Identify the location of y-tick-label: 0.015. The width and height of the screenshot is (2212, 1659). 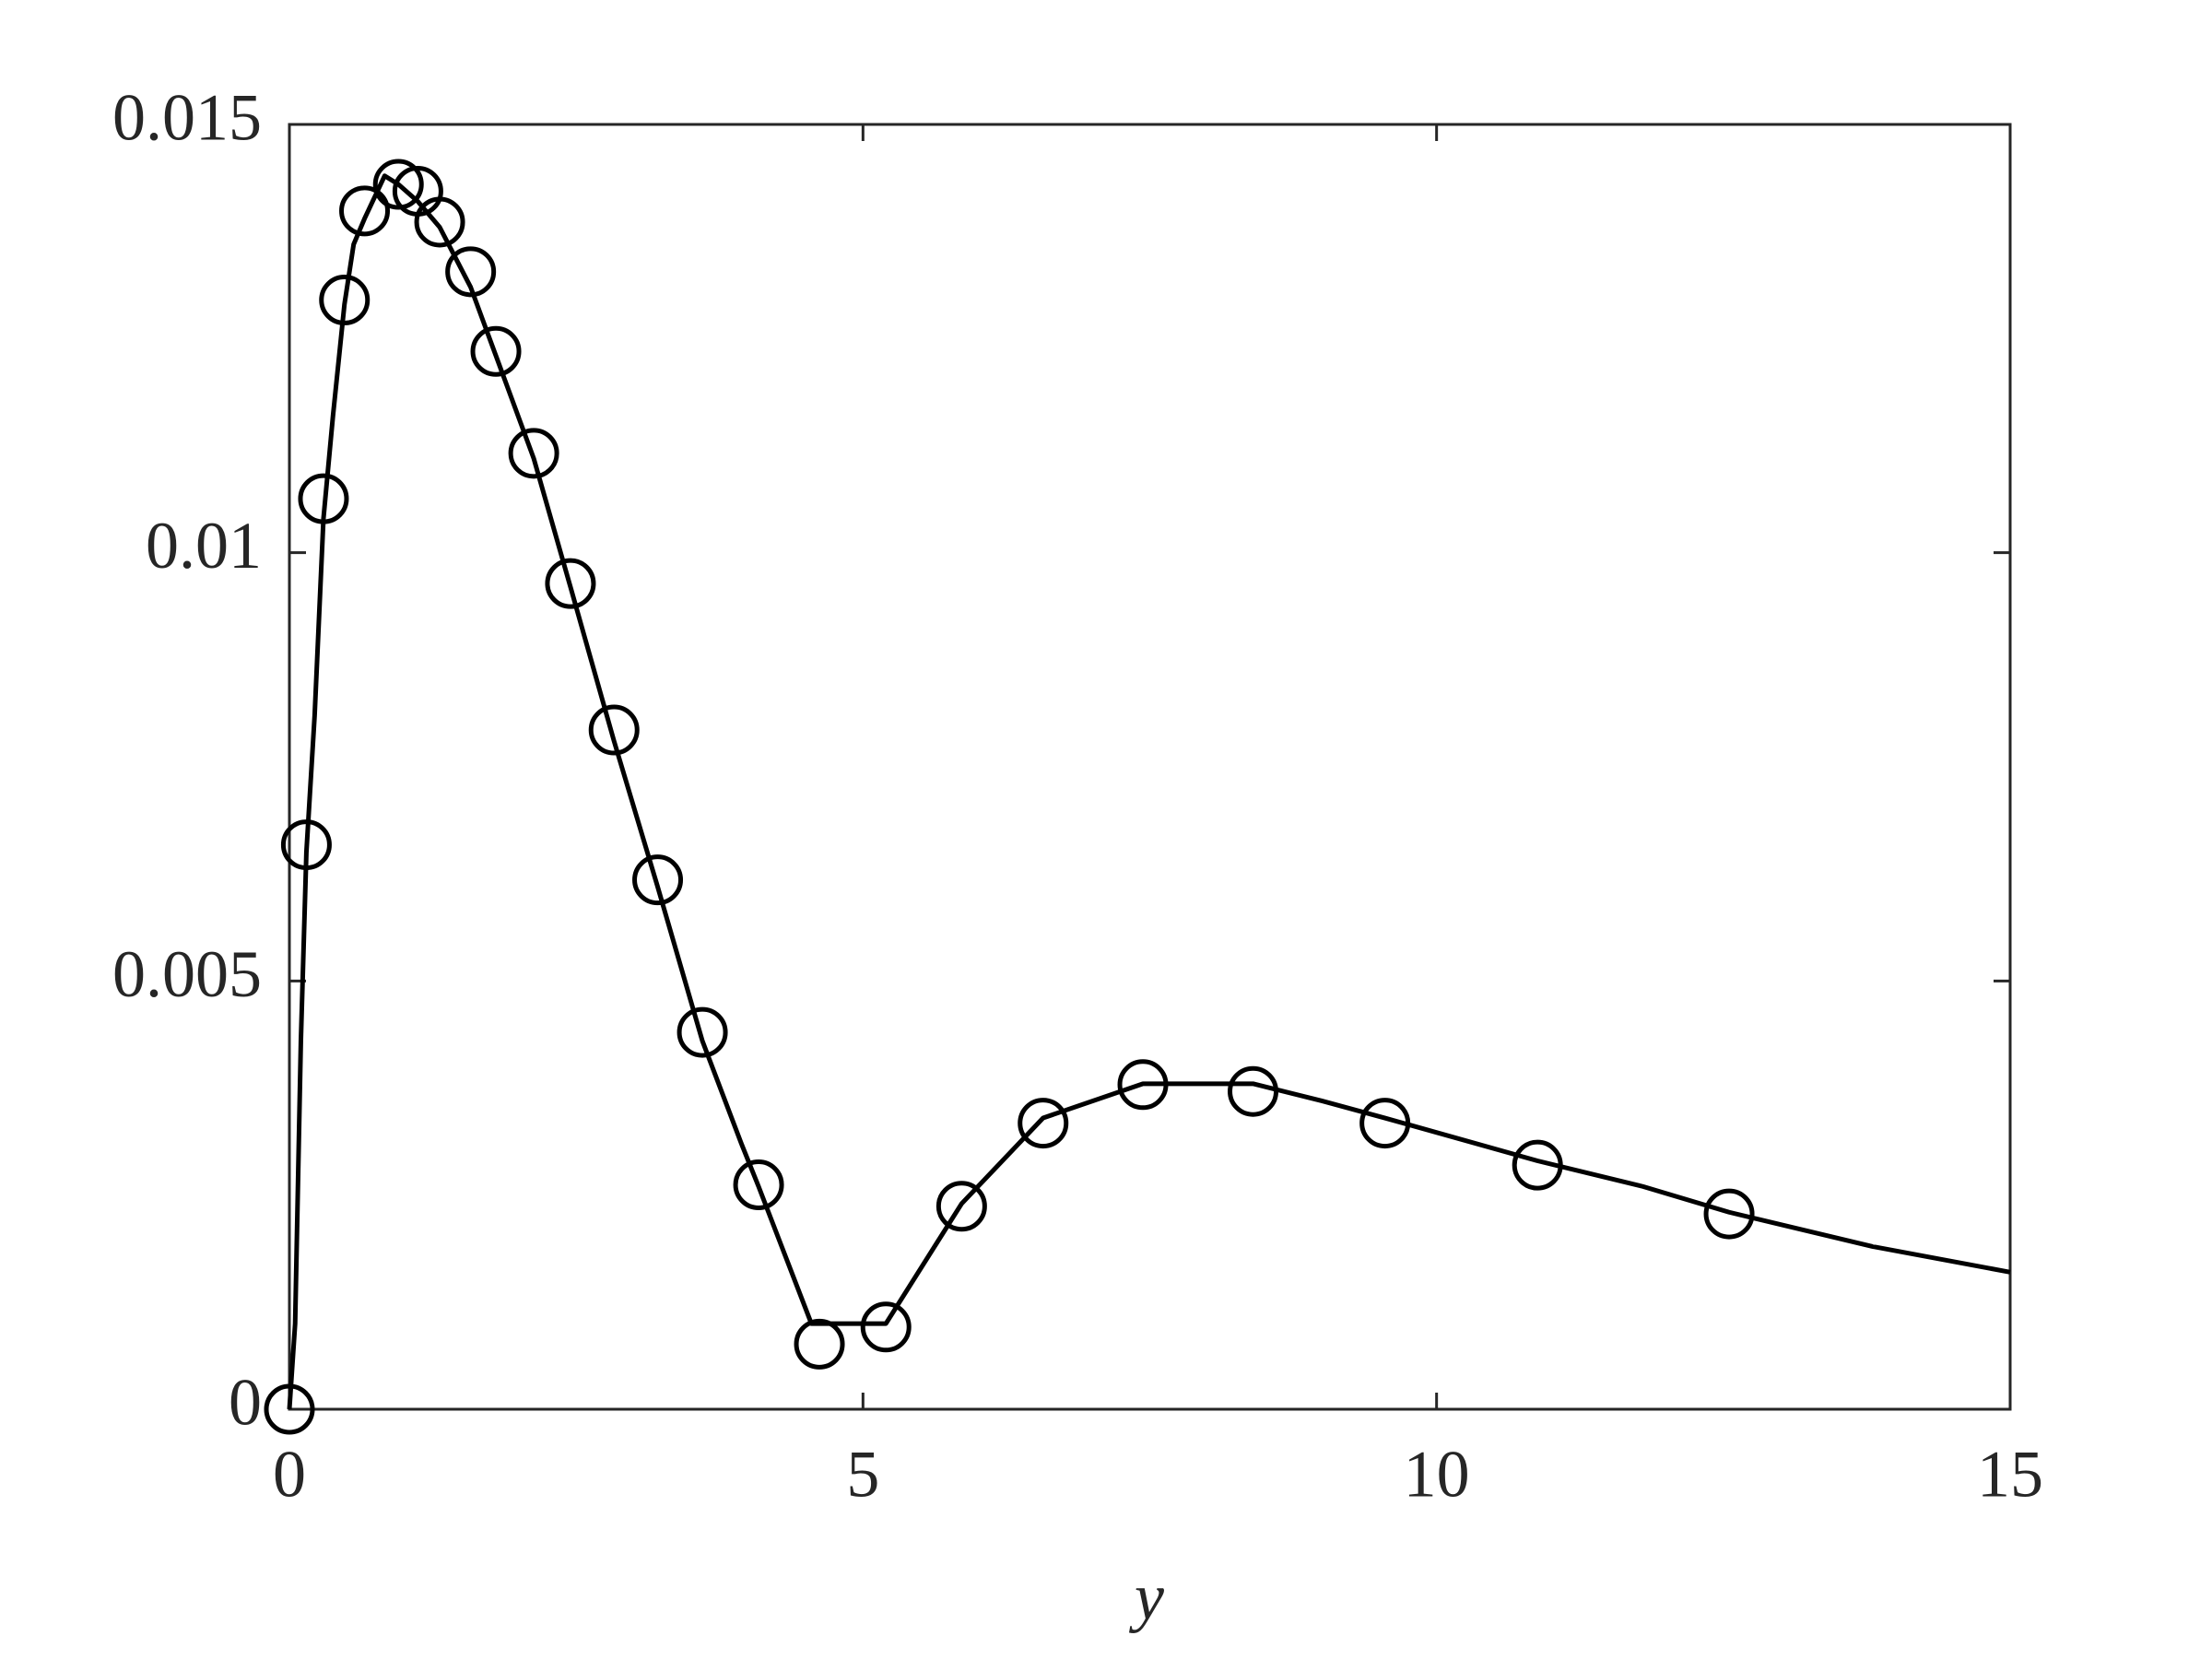
(187, 118).